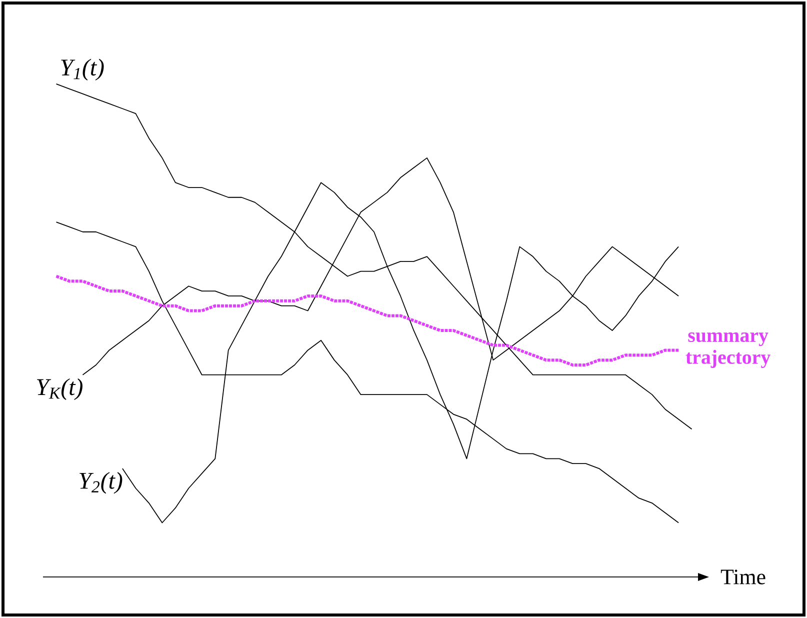 The height and width of the screenshot is (618, 807). What do you see at coordinates (59, 389) in the screenshot?
I see `series-label: Y$_{K}$(t)` at bounding box center [59, 389].